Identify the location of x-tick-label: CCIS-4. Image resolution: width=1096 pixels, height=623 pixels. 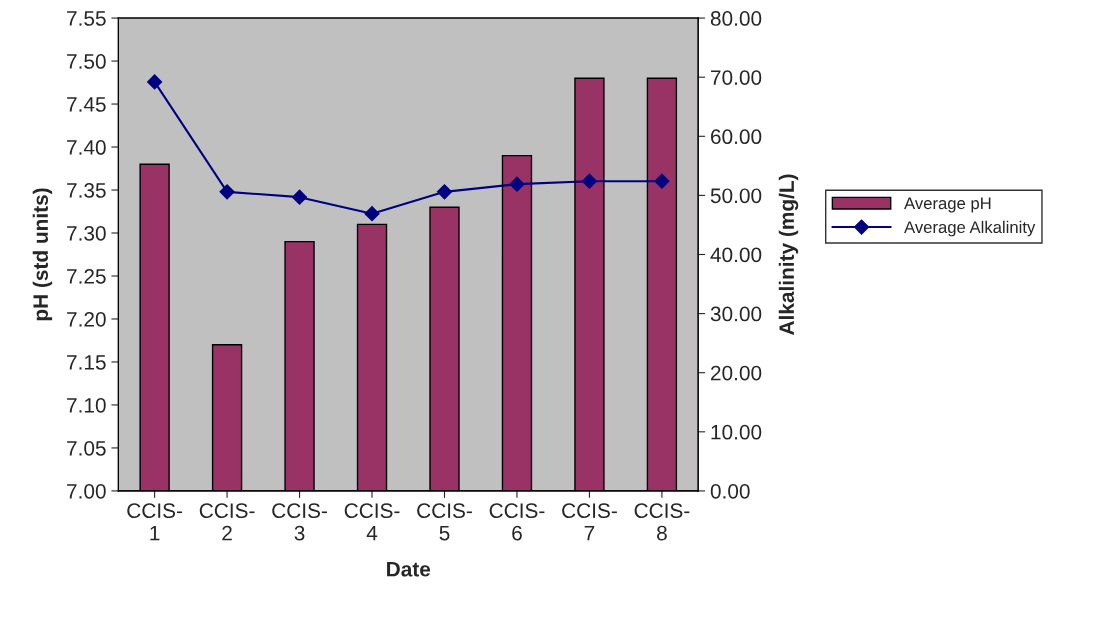
(372, 522).